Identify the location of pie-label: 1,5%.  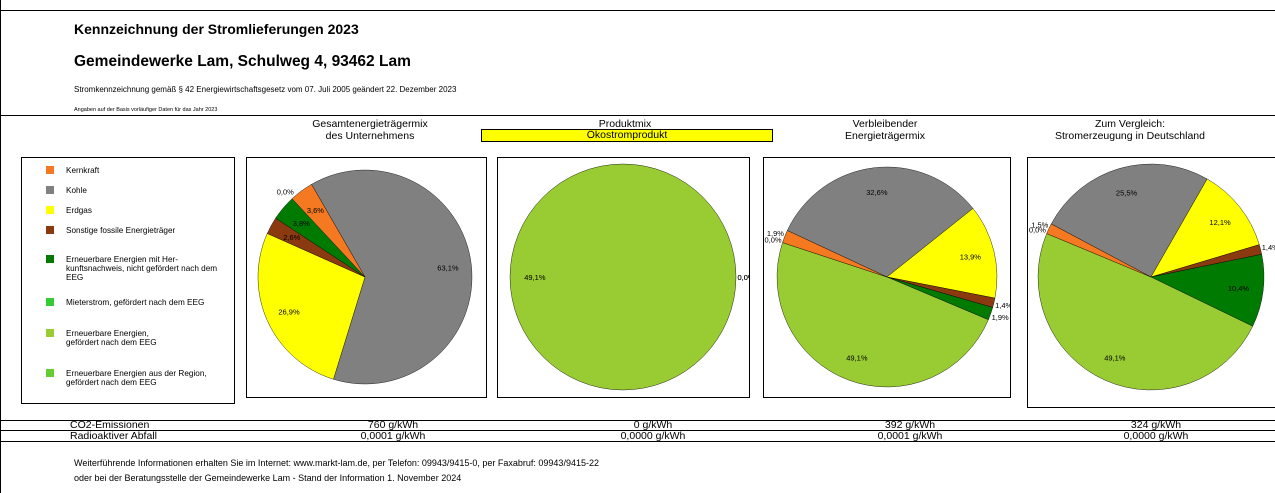
(1039, 224).